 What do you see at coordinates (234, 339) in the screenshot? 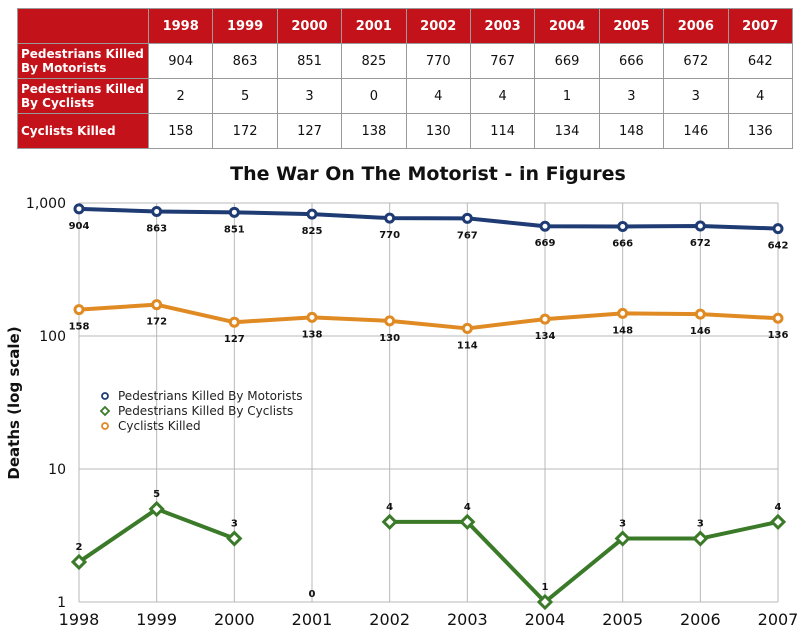
I see `data-label: 127` at bounding box center [234, 339].